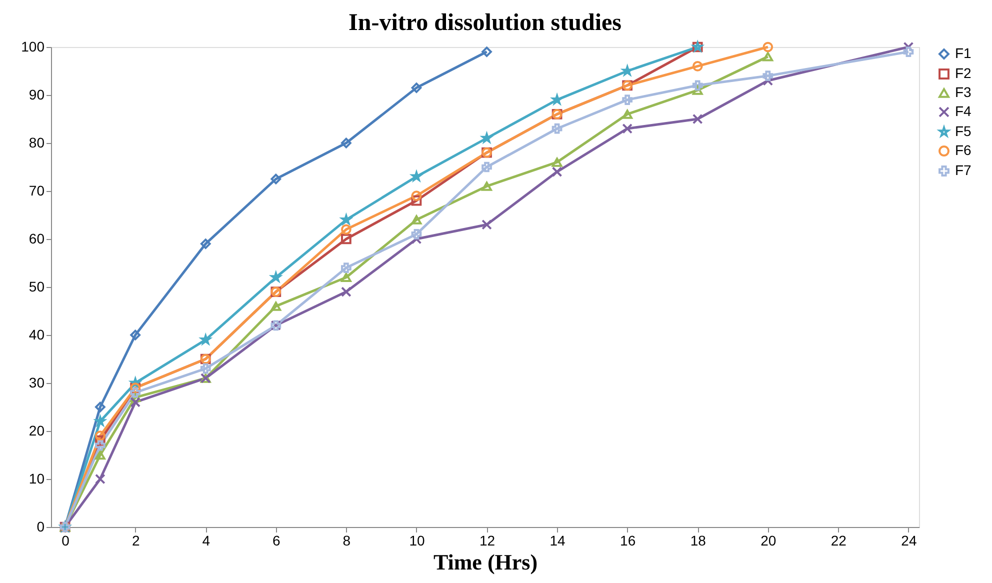  Describe the element at coordinates (698, 540) in the screenshot. I see `x-tick-label: 18` at that location.